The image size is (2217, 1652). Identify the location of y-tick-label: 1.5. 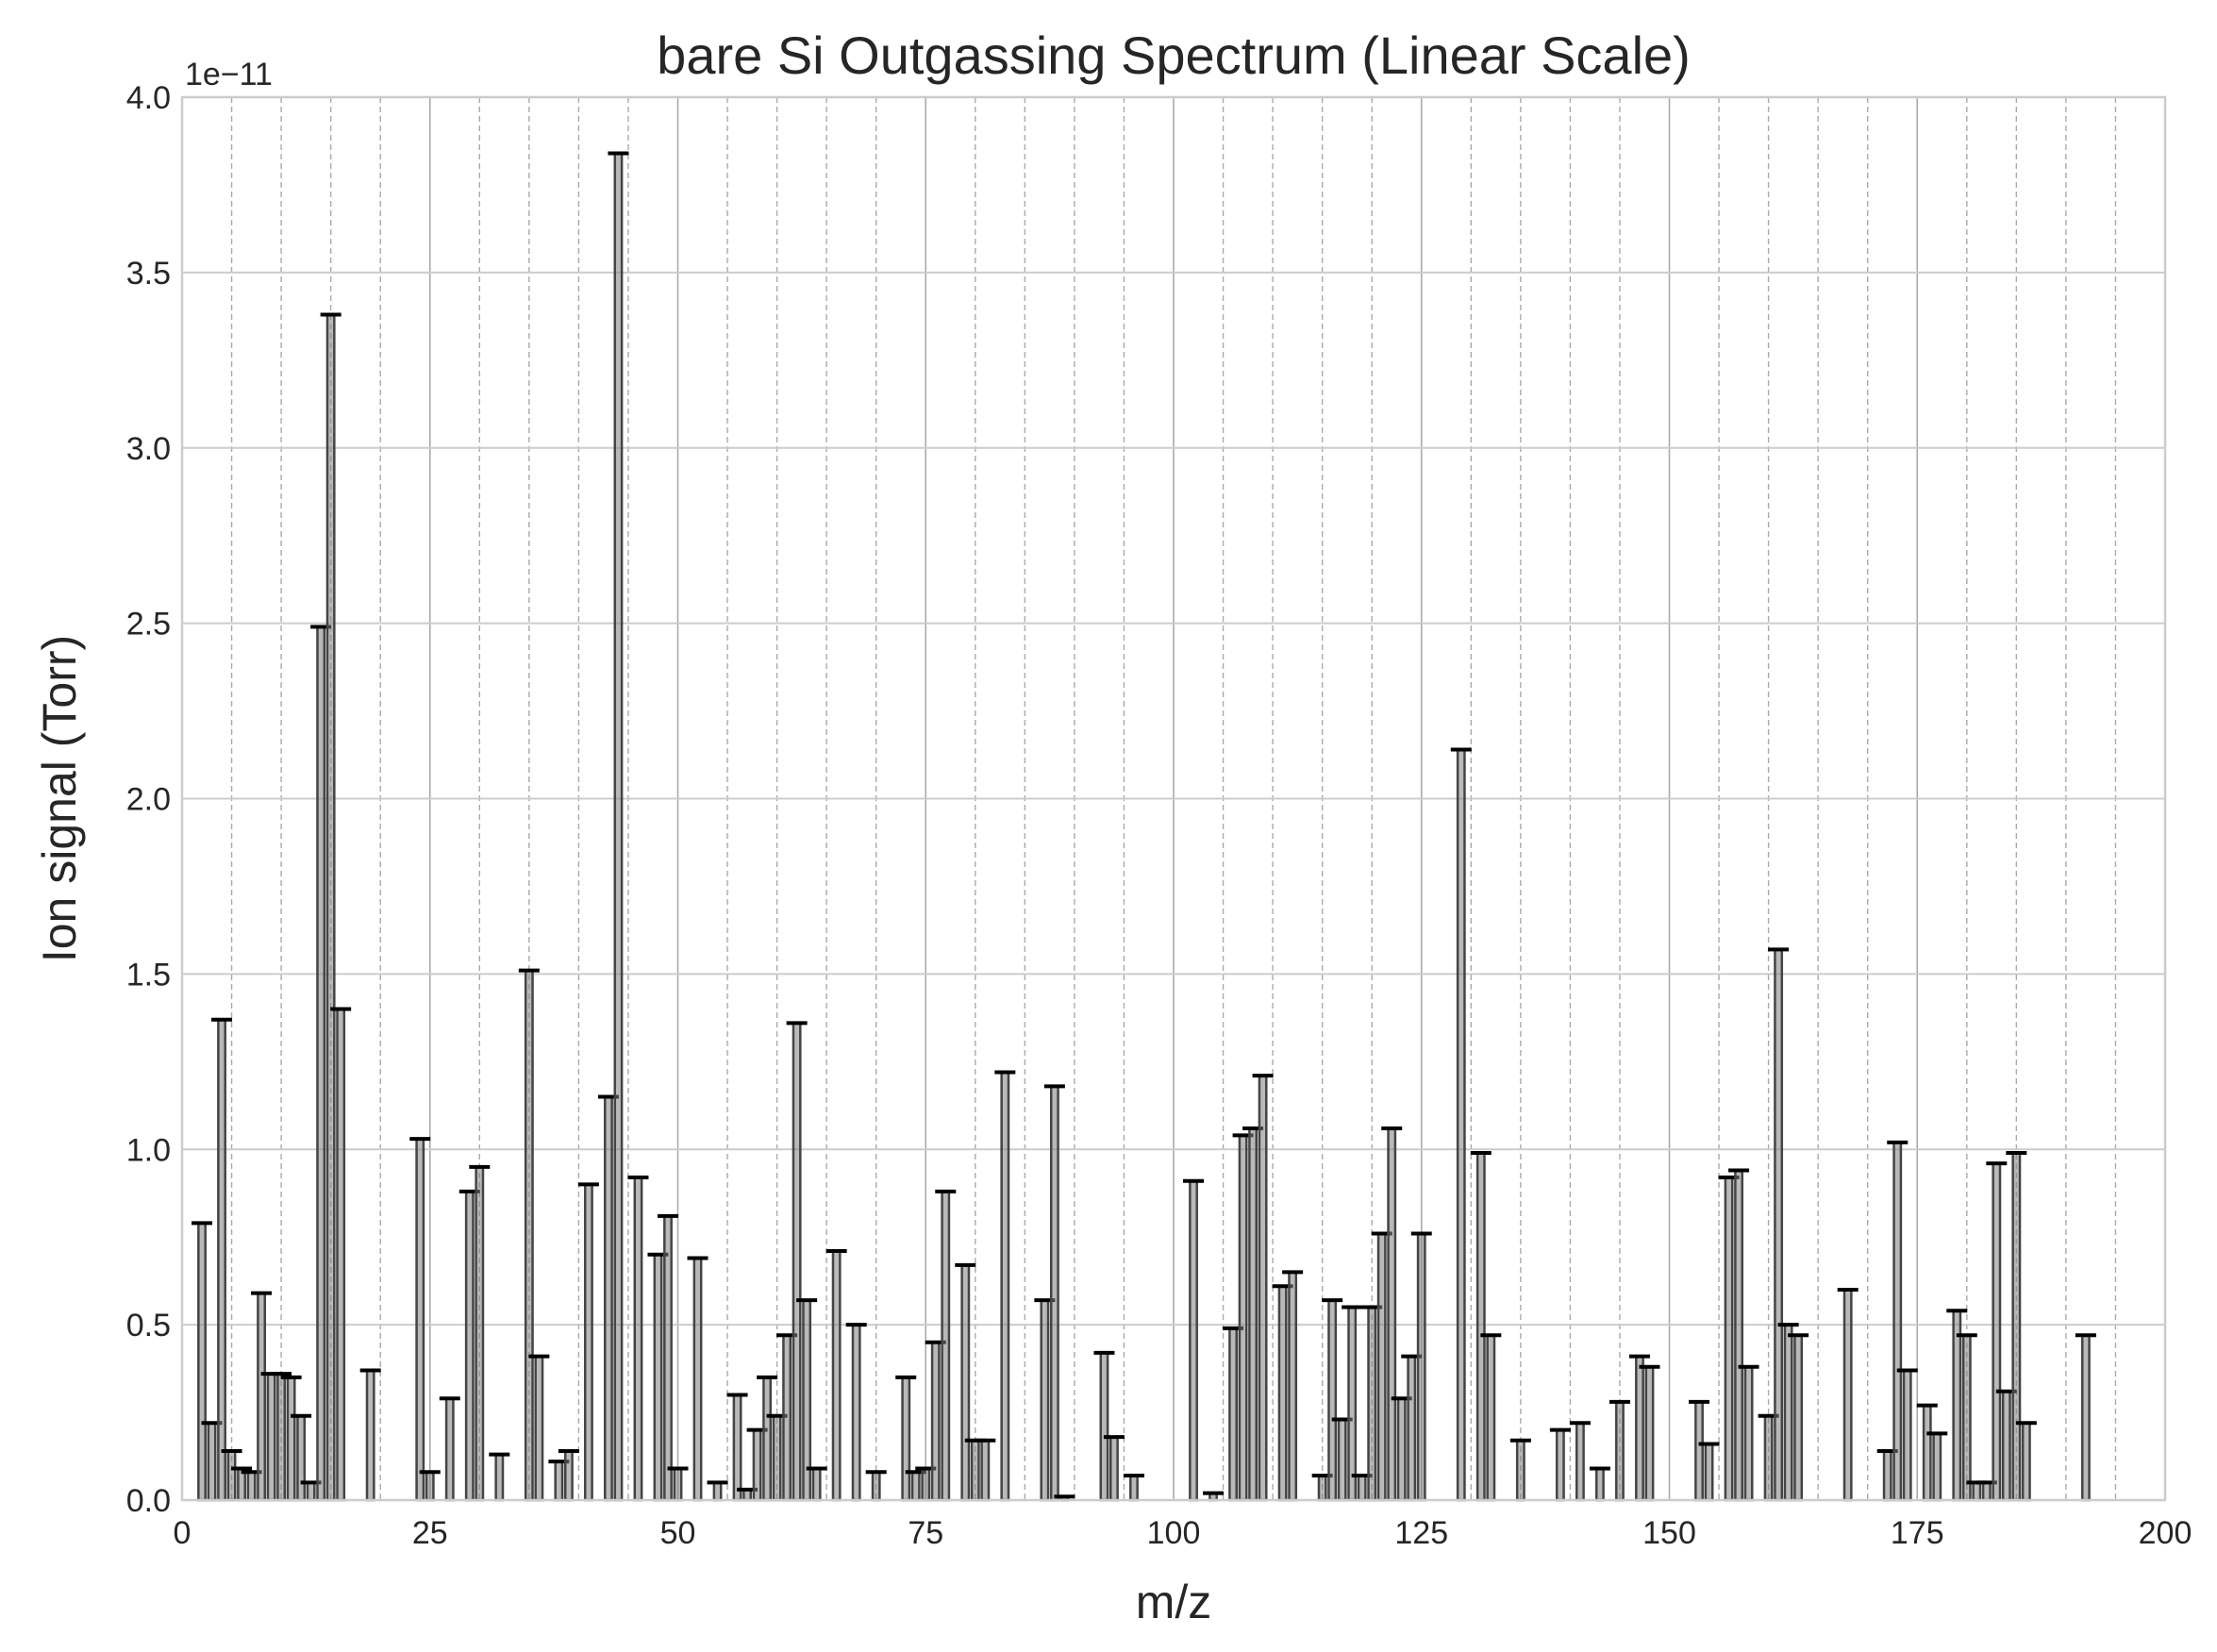
(148, 975).